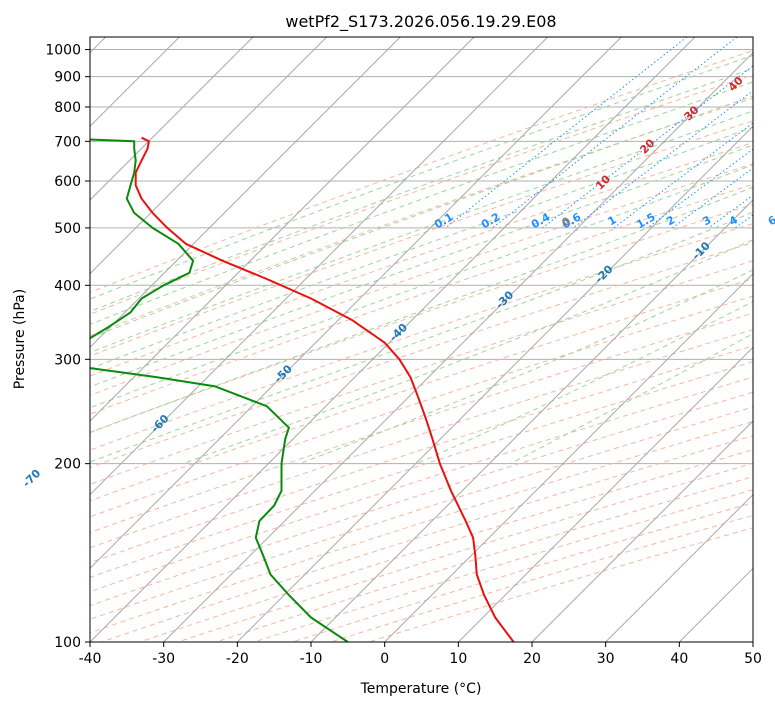  What do you see at coordinates (770, 220) in the screenshot?
I see `mixing-ratio-label: 6` at bounding box center [770, 220].